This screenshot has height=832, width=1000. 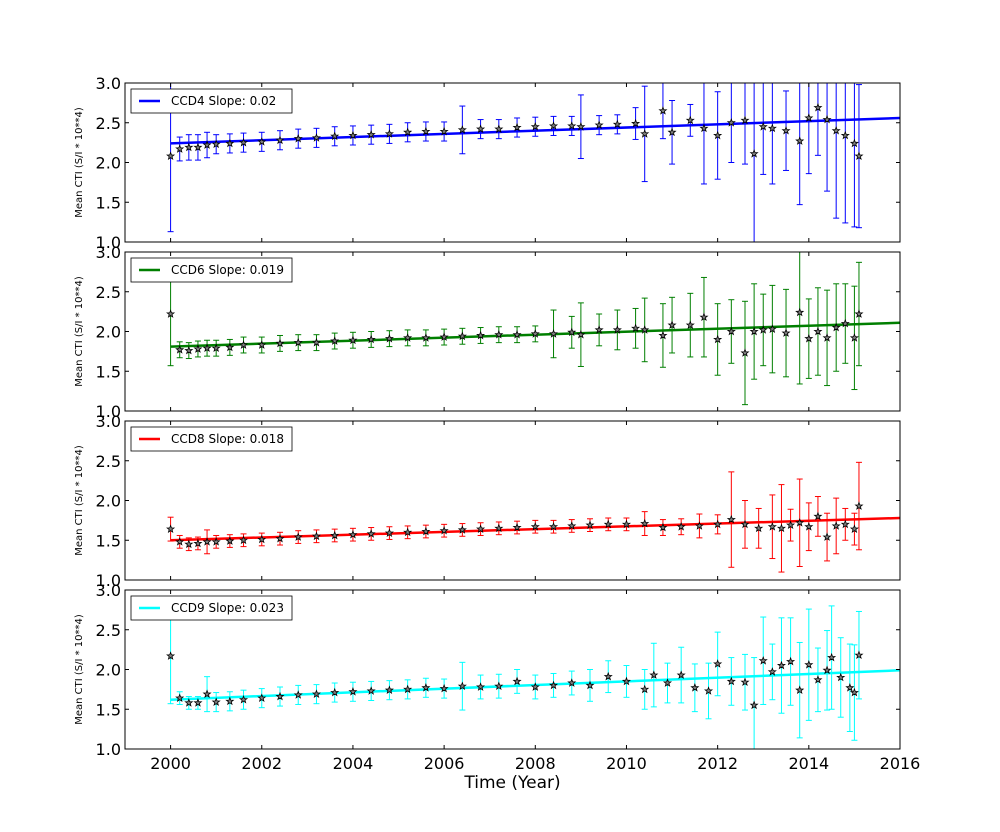 I want to click on legend-box, so click(x=211, y=270).